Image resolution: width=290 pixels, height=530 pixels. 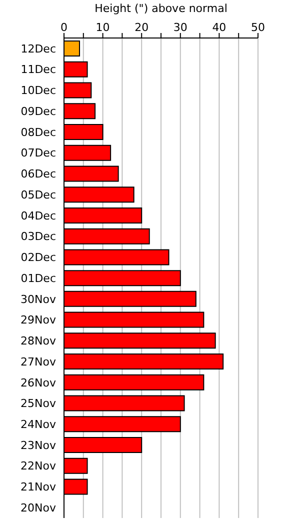 I want to click on y-tick-label: 03Dec, so click(x=38, y=237).